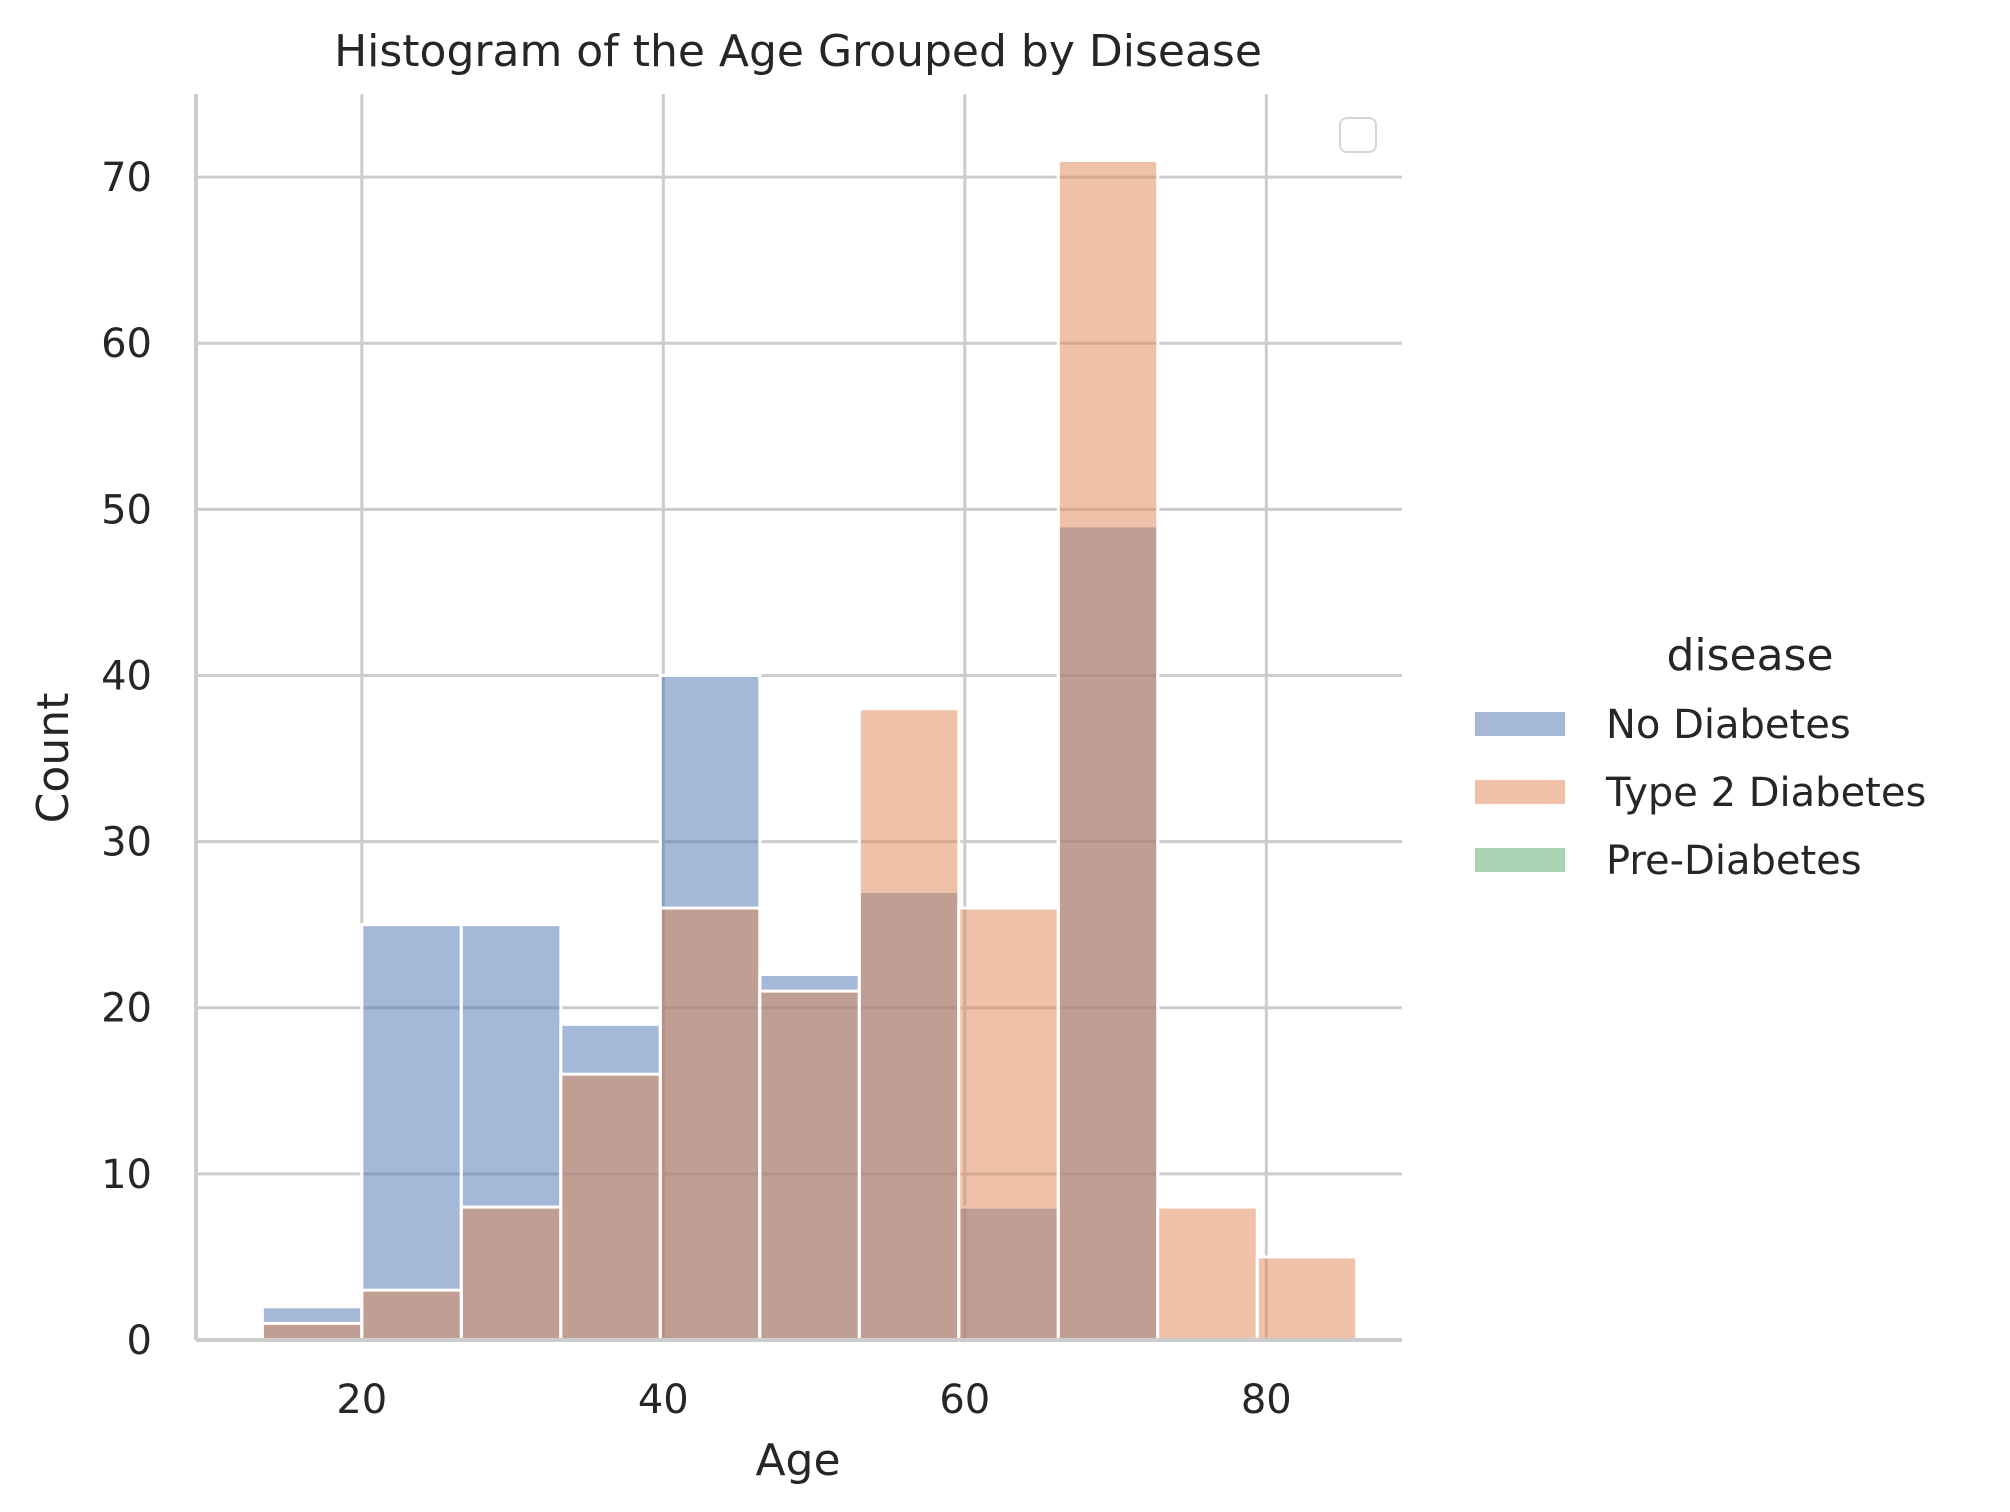  What do you see at coordinates (797, 1460) in the screenshot?
I see `x-axis-label: Age` at bounding box center [797, 1460].